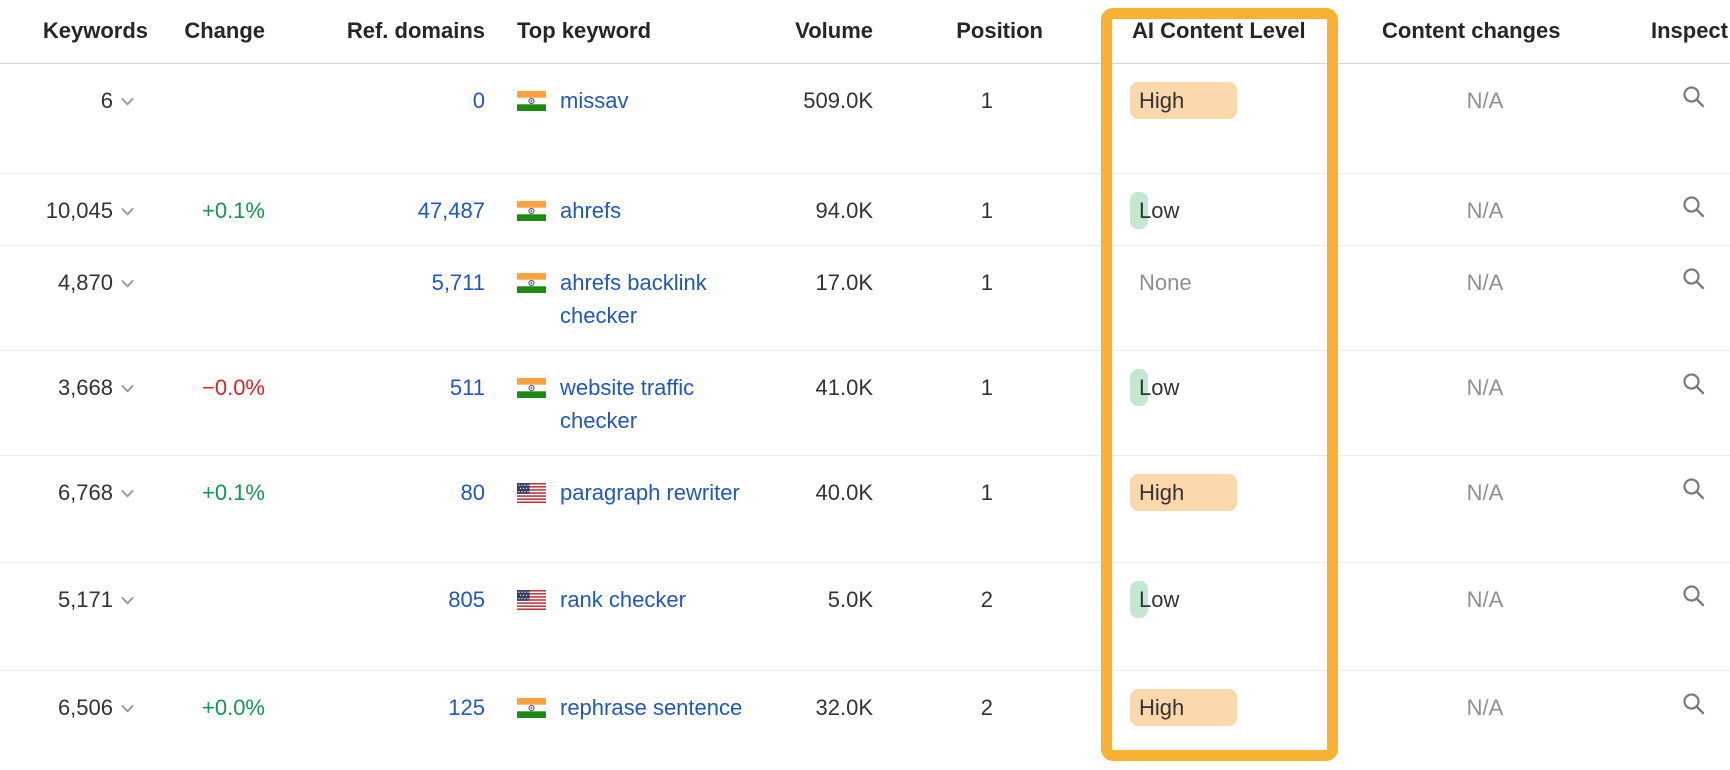  What do you see at coordinates (451, 210) in the screenshot?
I see `ref-domains-link: 47,487` at bounding box center [451, 210].